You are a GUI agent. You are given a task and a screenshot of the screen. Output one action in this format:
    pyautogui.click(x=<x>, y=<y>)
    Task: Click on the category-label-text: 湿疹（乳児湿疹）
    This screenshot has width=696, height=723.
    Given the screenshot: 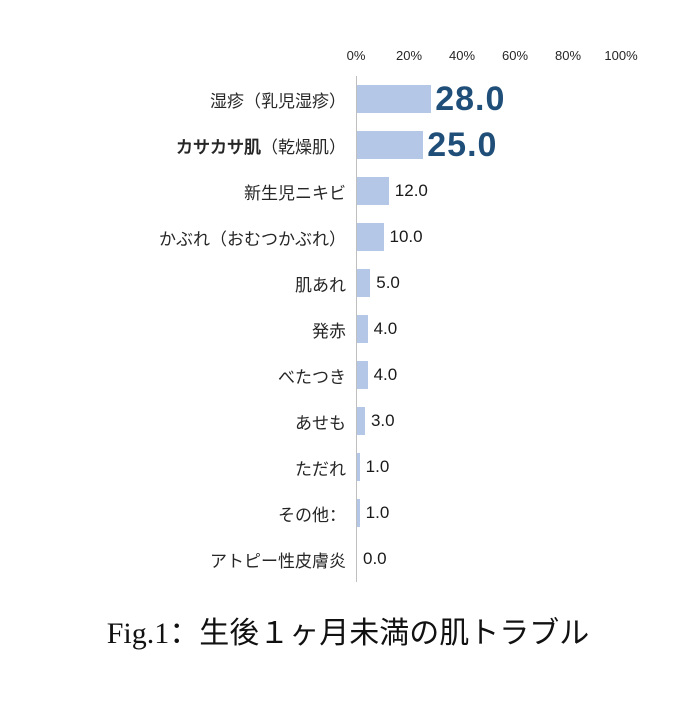 What is the action you would take?
    pyautogui.click(x=278, y=101)
    